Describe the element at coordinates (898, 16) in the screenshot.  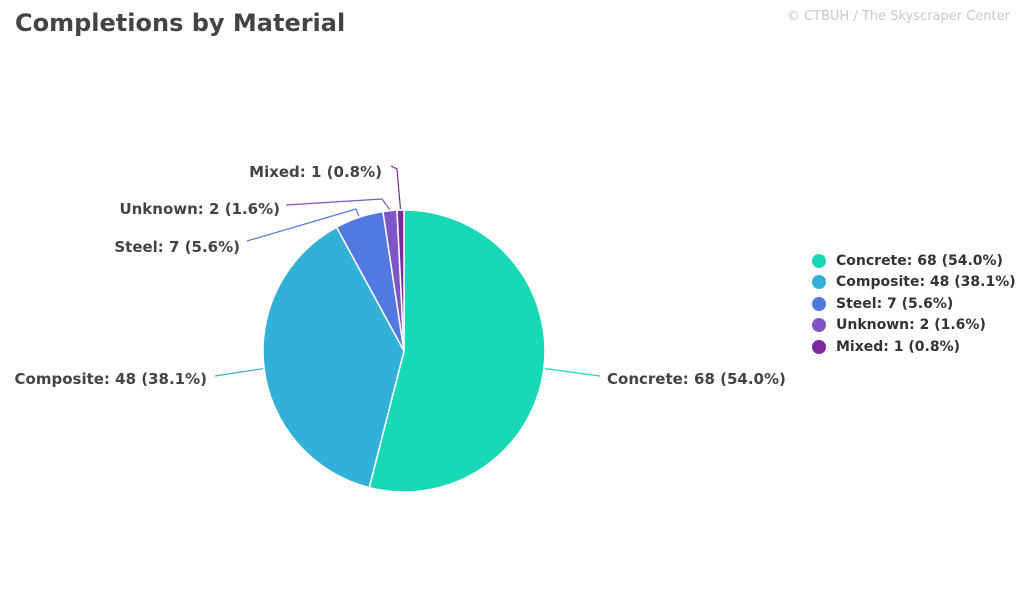
I see `credit-text: © CTBUH / The Skyscraper Center` at that location.